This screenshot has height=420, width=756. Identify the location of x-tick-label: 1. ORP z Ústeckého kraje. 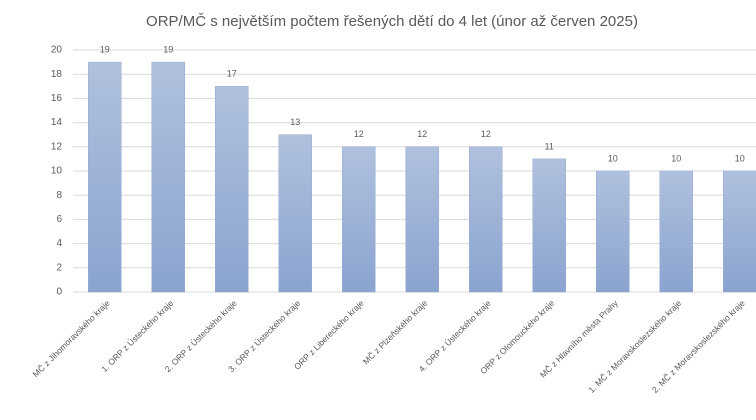
(137, 336).